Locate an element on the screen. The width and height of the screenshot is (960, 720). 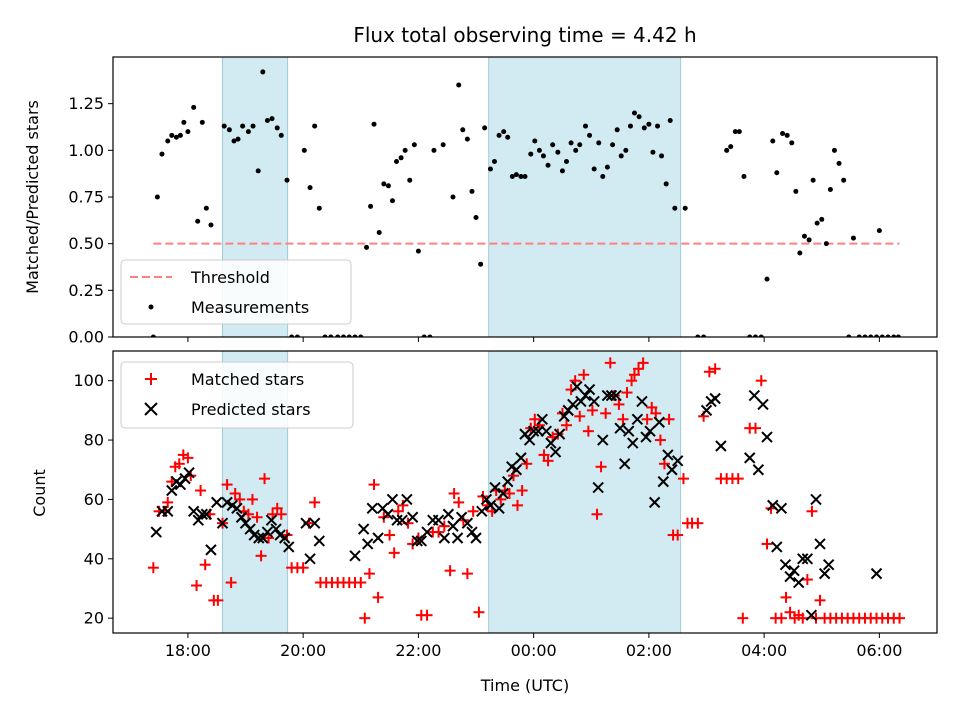
bottom-legend-frame is located at coordinates (237, 395).